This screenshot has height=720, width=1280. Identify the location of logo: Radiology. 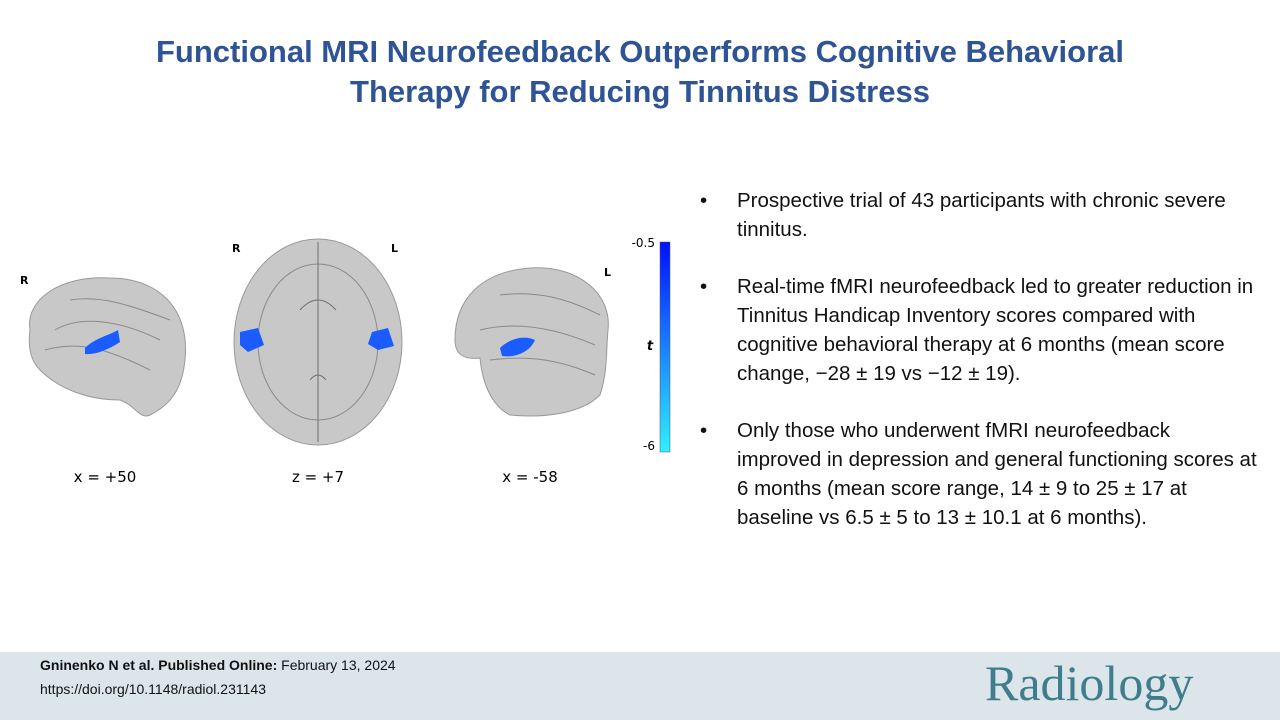
(1089, 683).